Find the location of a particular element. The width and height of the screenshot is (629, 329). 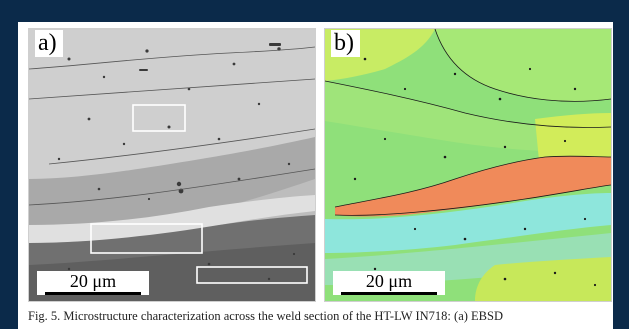

panel-a-scale-bar-text: 20 μm is located at coordinates (93, 281).